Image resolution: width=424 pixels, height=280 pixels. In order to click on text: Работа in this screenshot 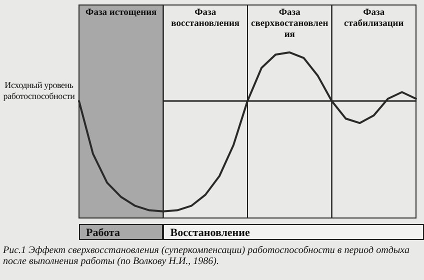, I will do `click(121, 232)`.